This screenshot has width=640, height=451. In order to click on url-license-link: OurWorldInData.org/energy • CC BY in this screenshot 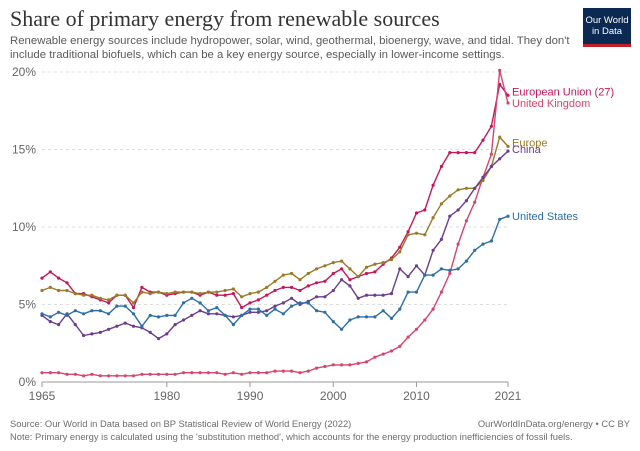, I will do `click(553, 423)`.